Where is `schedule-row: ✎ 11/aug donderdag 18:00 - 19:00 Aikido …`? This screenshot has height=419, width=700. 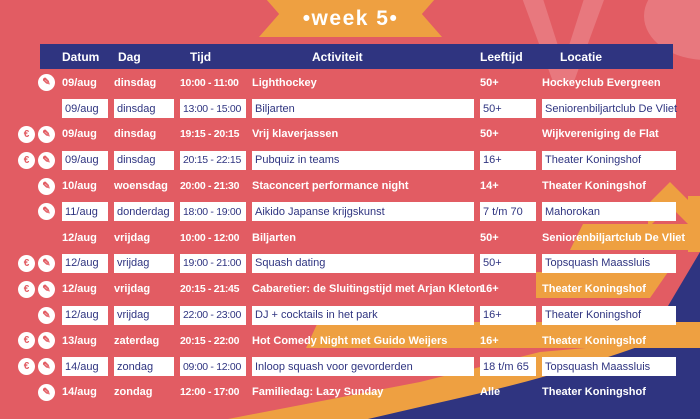
schedule-row: ✎ 11/aug donderdag 18:00 - 19:00 Aikido … is located at coordinates (350, 212).